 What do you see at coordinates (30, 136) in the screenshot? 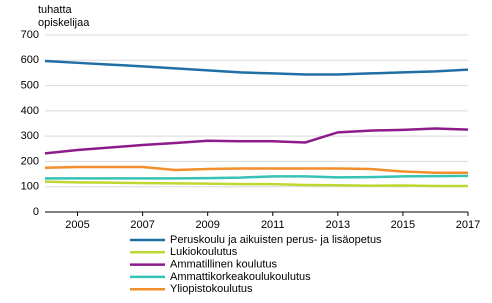
I see `y-tick-label: 300` at bounding box center [30, 136].